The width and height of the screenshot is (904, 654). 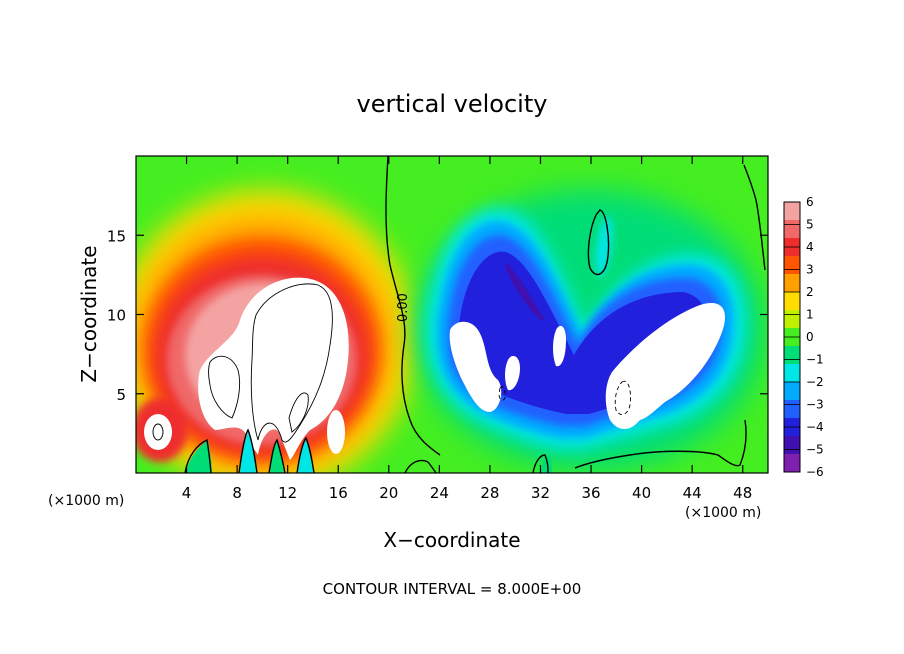 I want to click on x-axis-unit-left: (×1000 m), so click(x=86, y=501).